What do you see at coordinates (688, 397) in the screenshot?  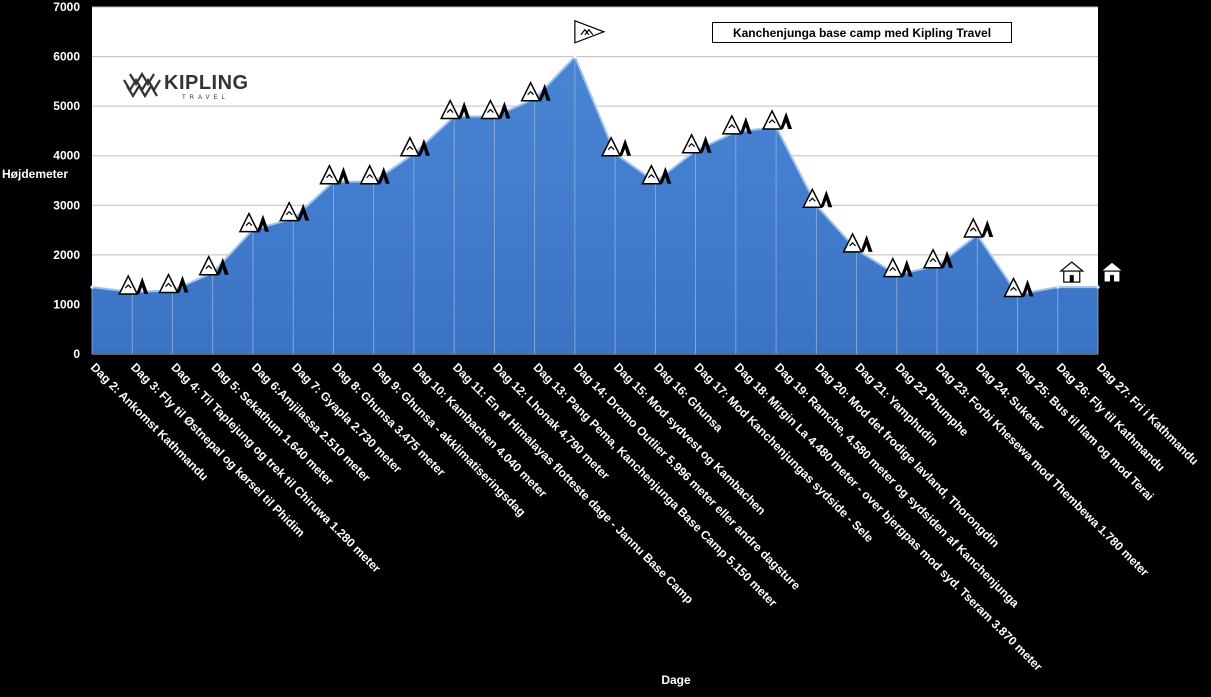 I see `x-tick-label: Dag 16: Ghunsa` at bounding box center [688, 397].